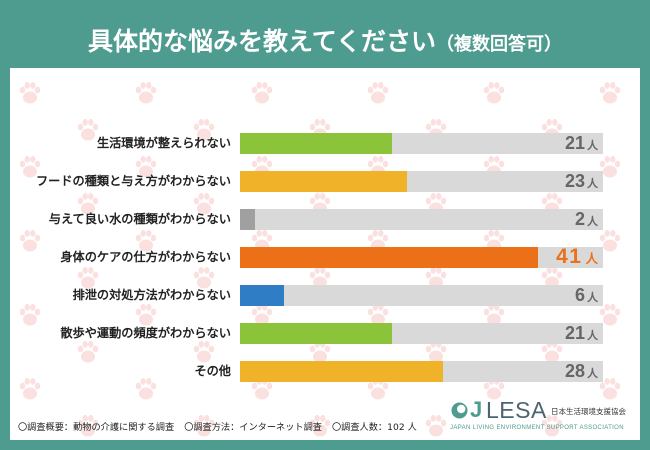 The image size is (650, 450). Describe the element at coordinates (374, 427) in the screenshot. I see `survey-note-respondents: 〇調査人数：102 人` at that location.